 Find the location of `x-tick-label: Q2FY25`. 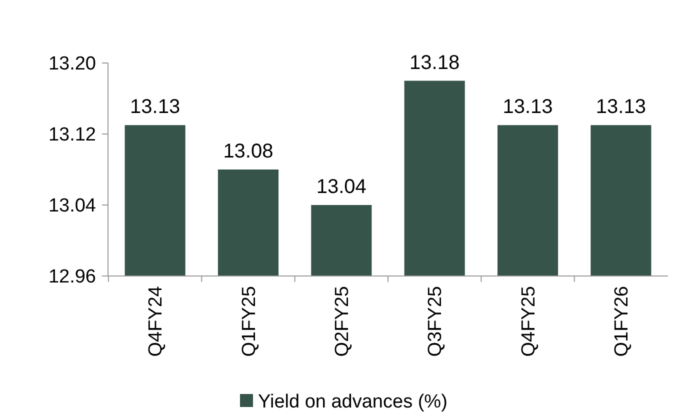

x-tick-label: Q2FY25 is located at coordinates (343, 321).